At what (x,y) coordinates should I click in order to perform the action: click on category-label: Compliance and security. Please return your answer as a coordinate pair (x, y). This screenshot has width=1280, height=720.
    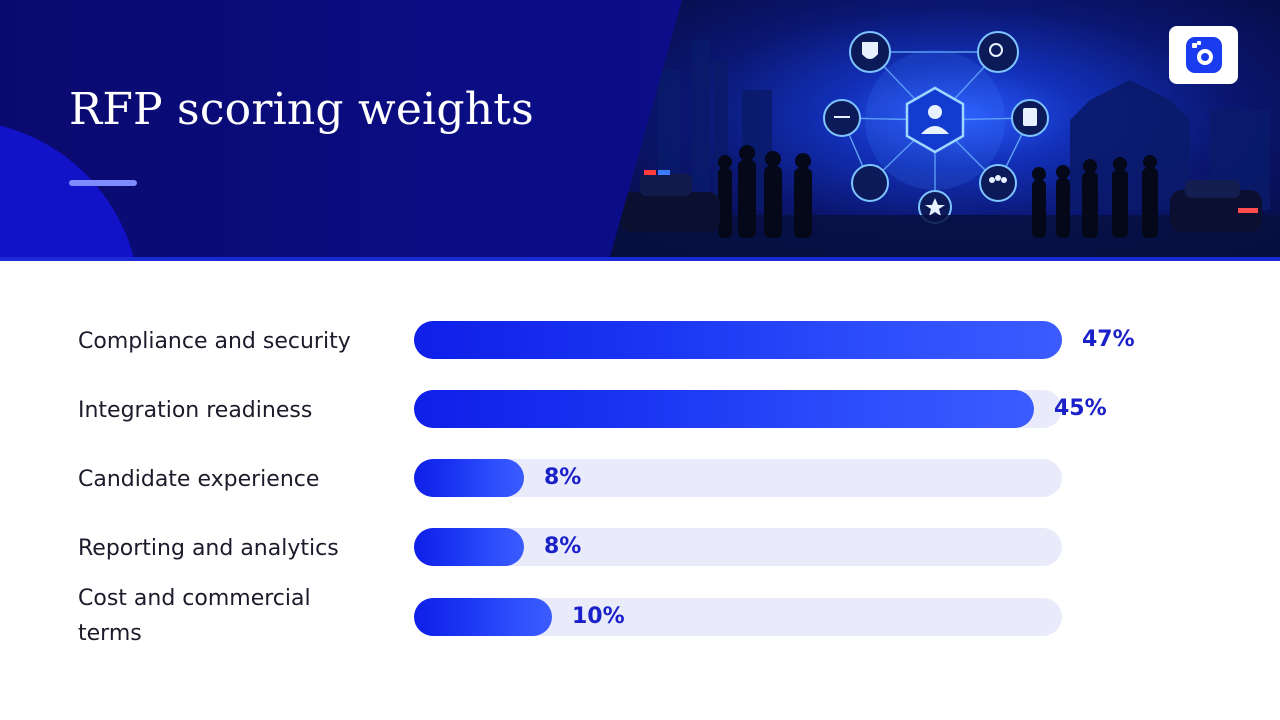
    Looking at the image, I should click on (214, 341).